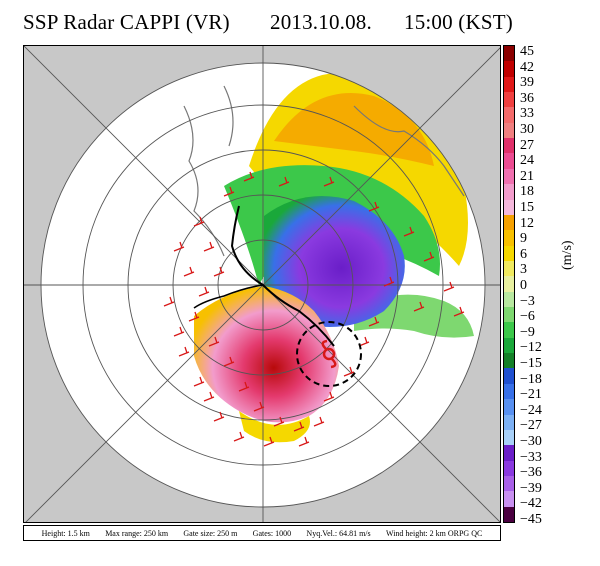  I want to click on colorbar-tick-label: −12, so click(531, 348).